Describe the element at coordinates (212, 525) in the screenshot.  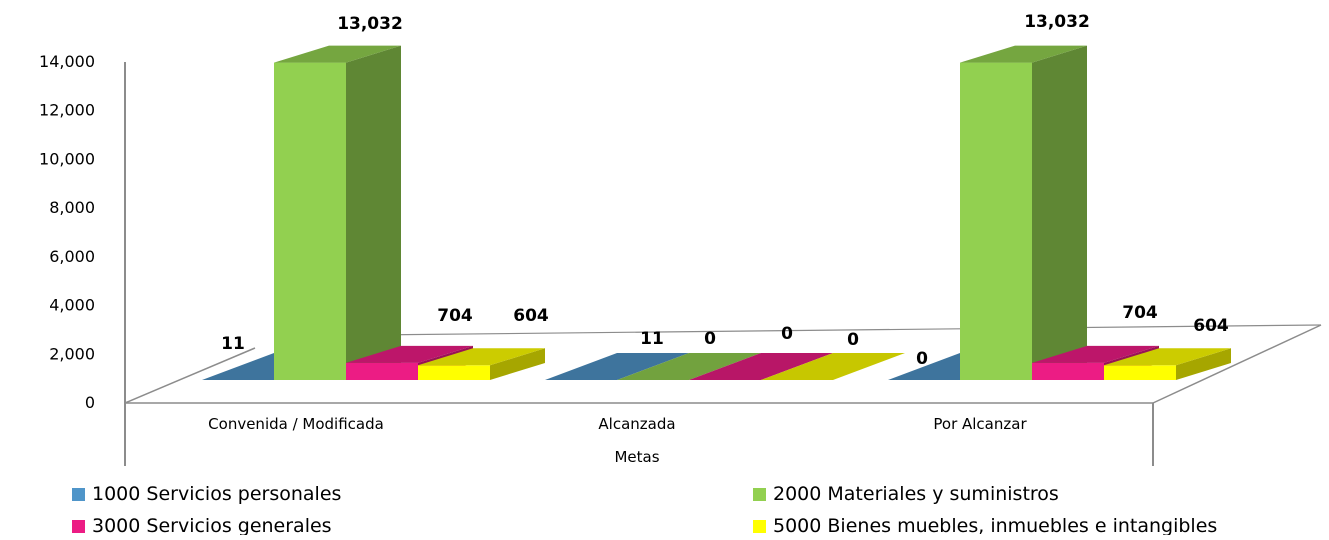
I see `legend-label: 3000 Servicios generales` at that location.